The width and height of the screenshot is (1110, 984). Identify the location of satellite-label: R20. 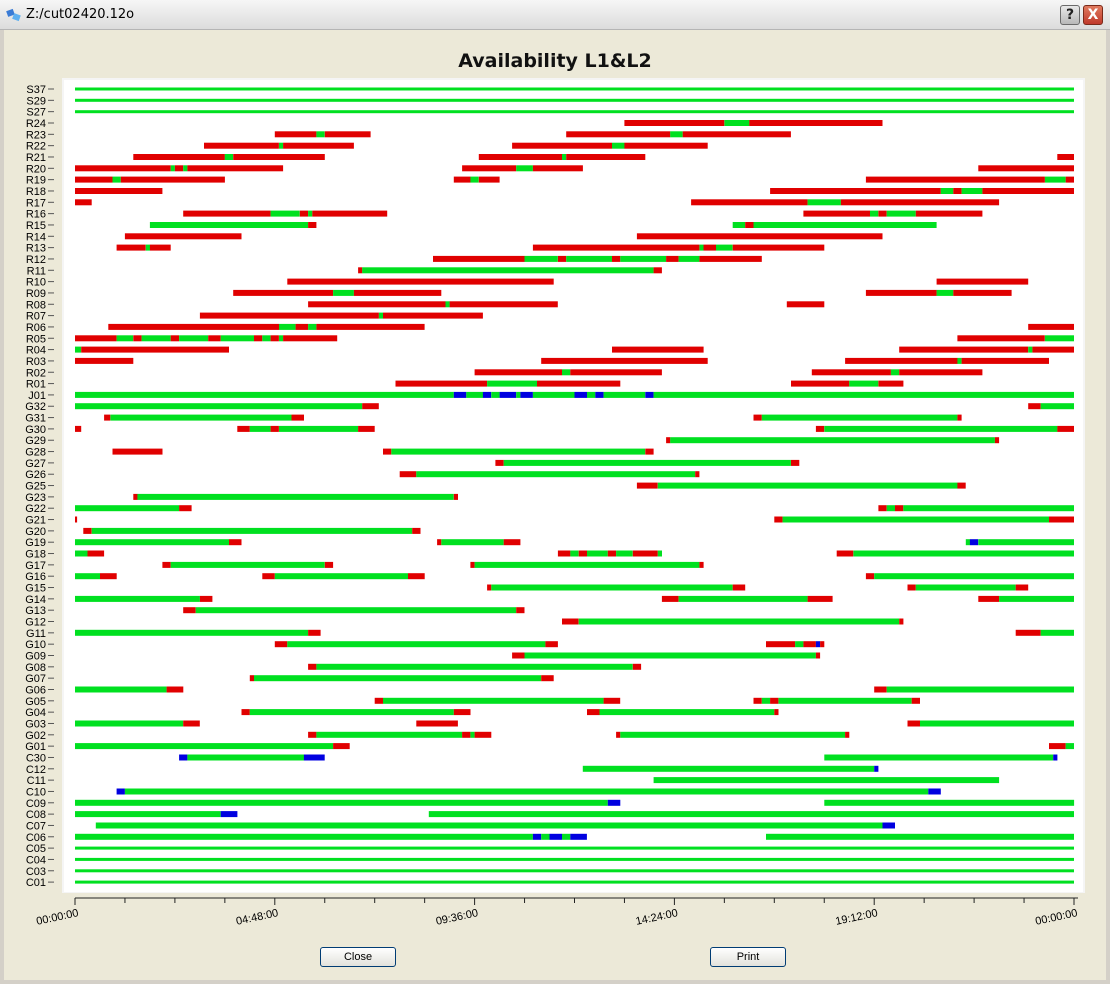
(36, 169).